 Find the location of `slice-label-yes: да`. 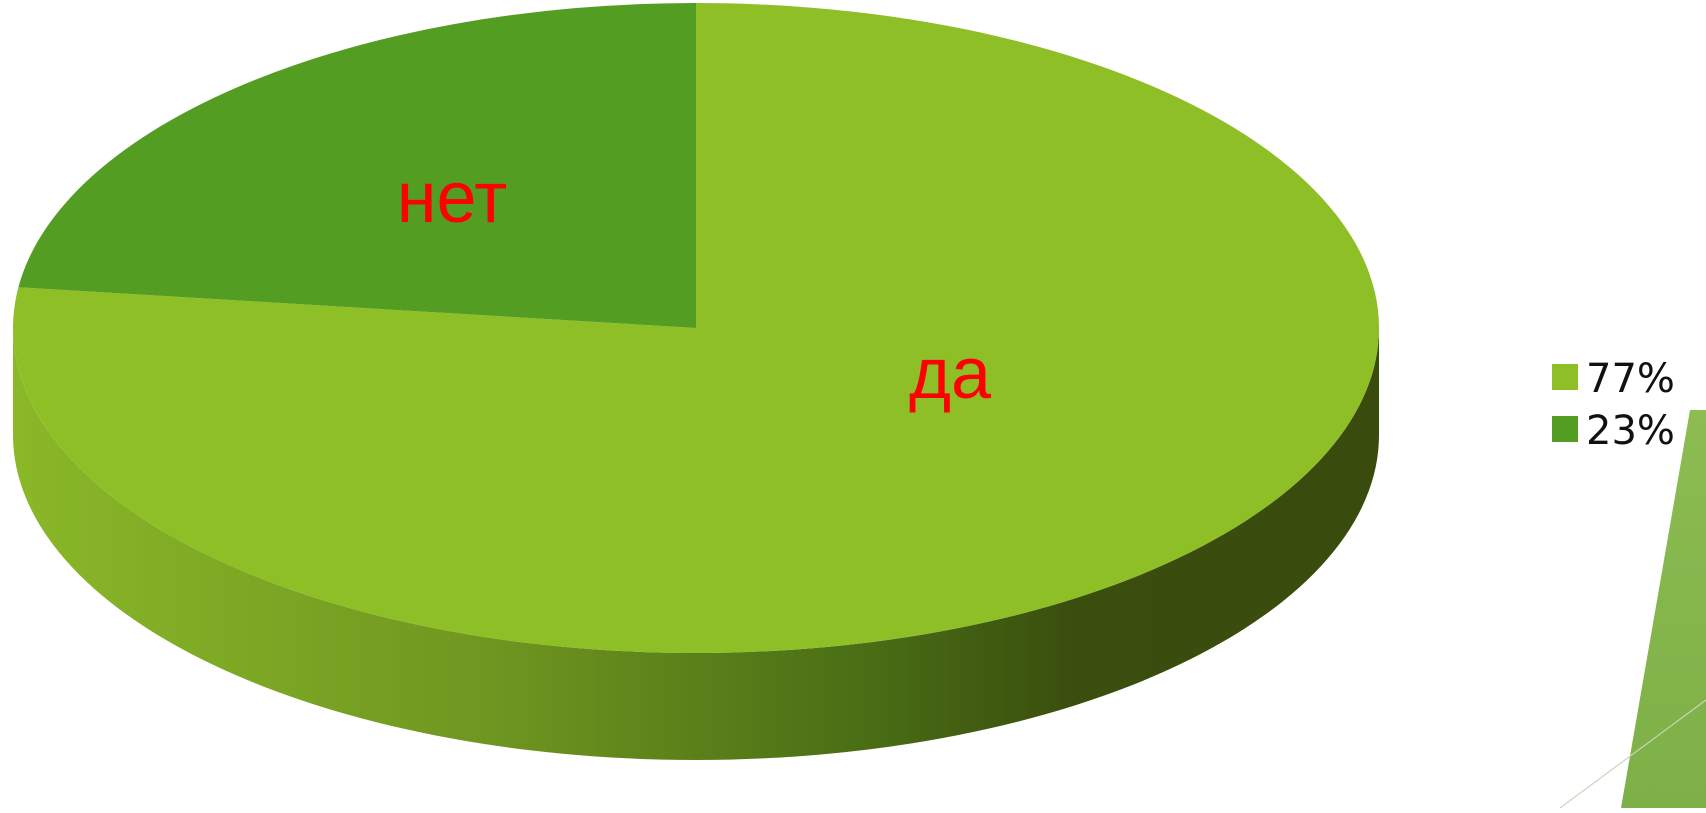

slice-label-yes: да is located at coordinates (950, 374).